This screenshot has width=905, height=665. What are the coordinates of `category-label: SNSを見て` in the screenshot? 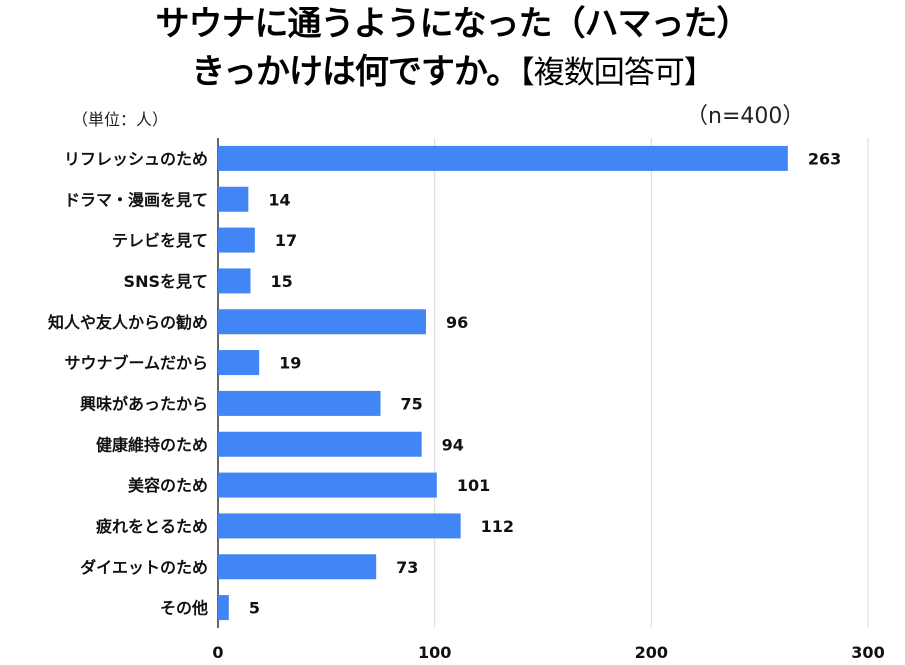 It's located at (166, 281).